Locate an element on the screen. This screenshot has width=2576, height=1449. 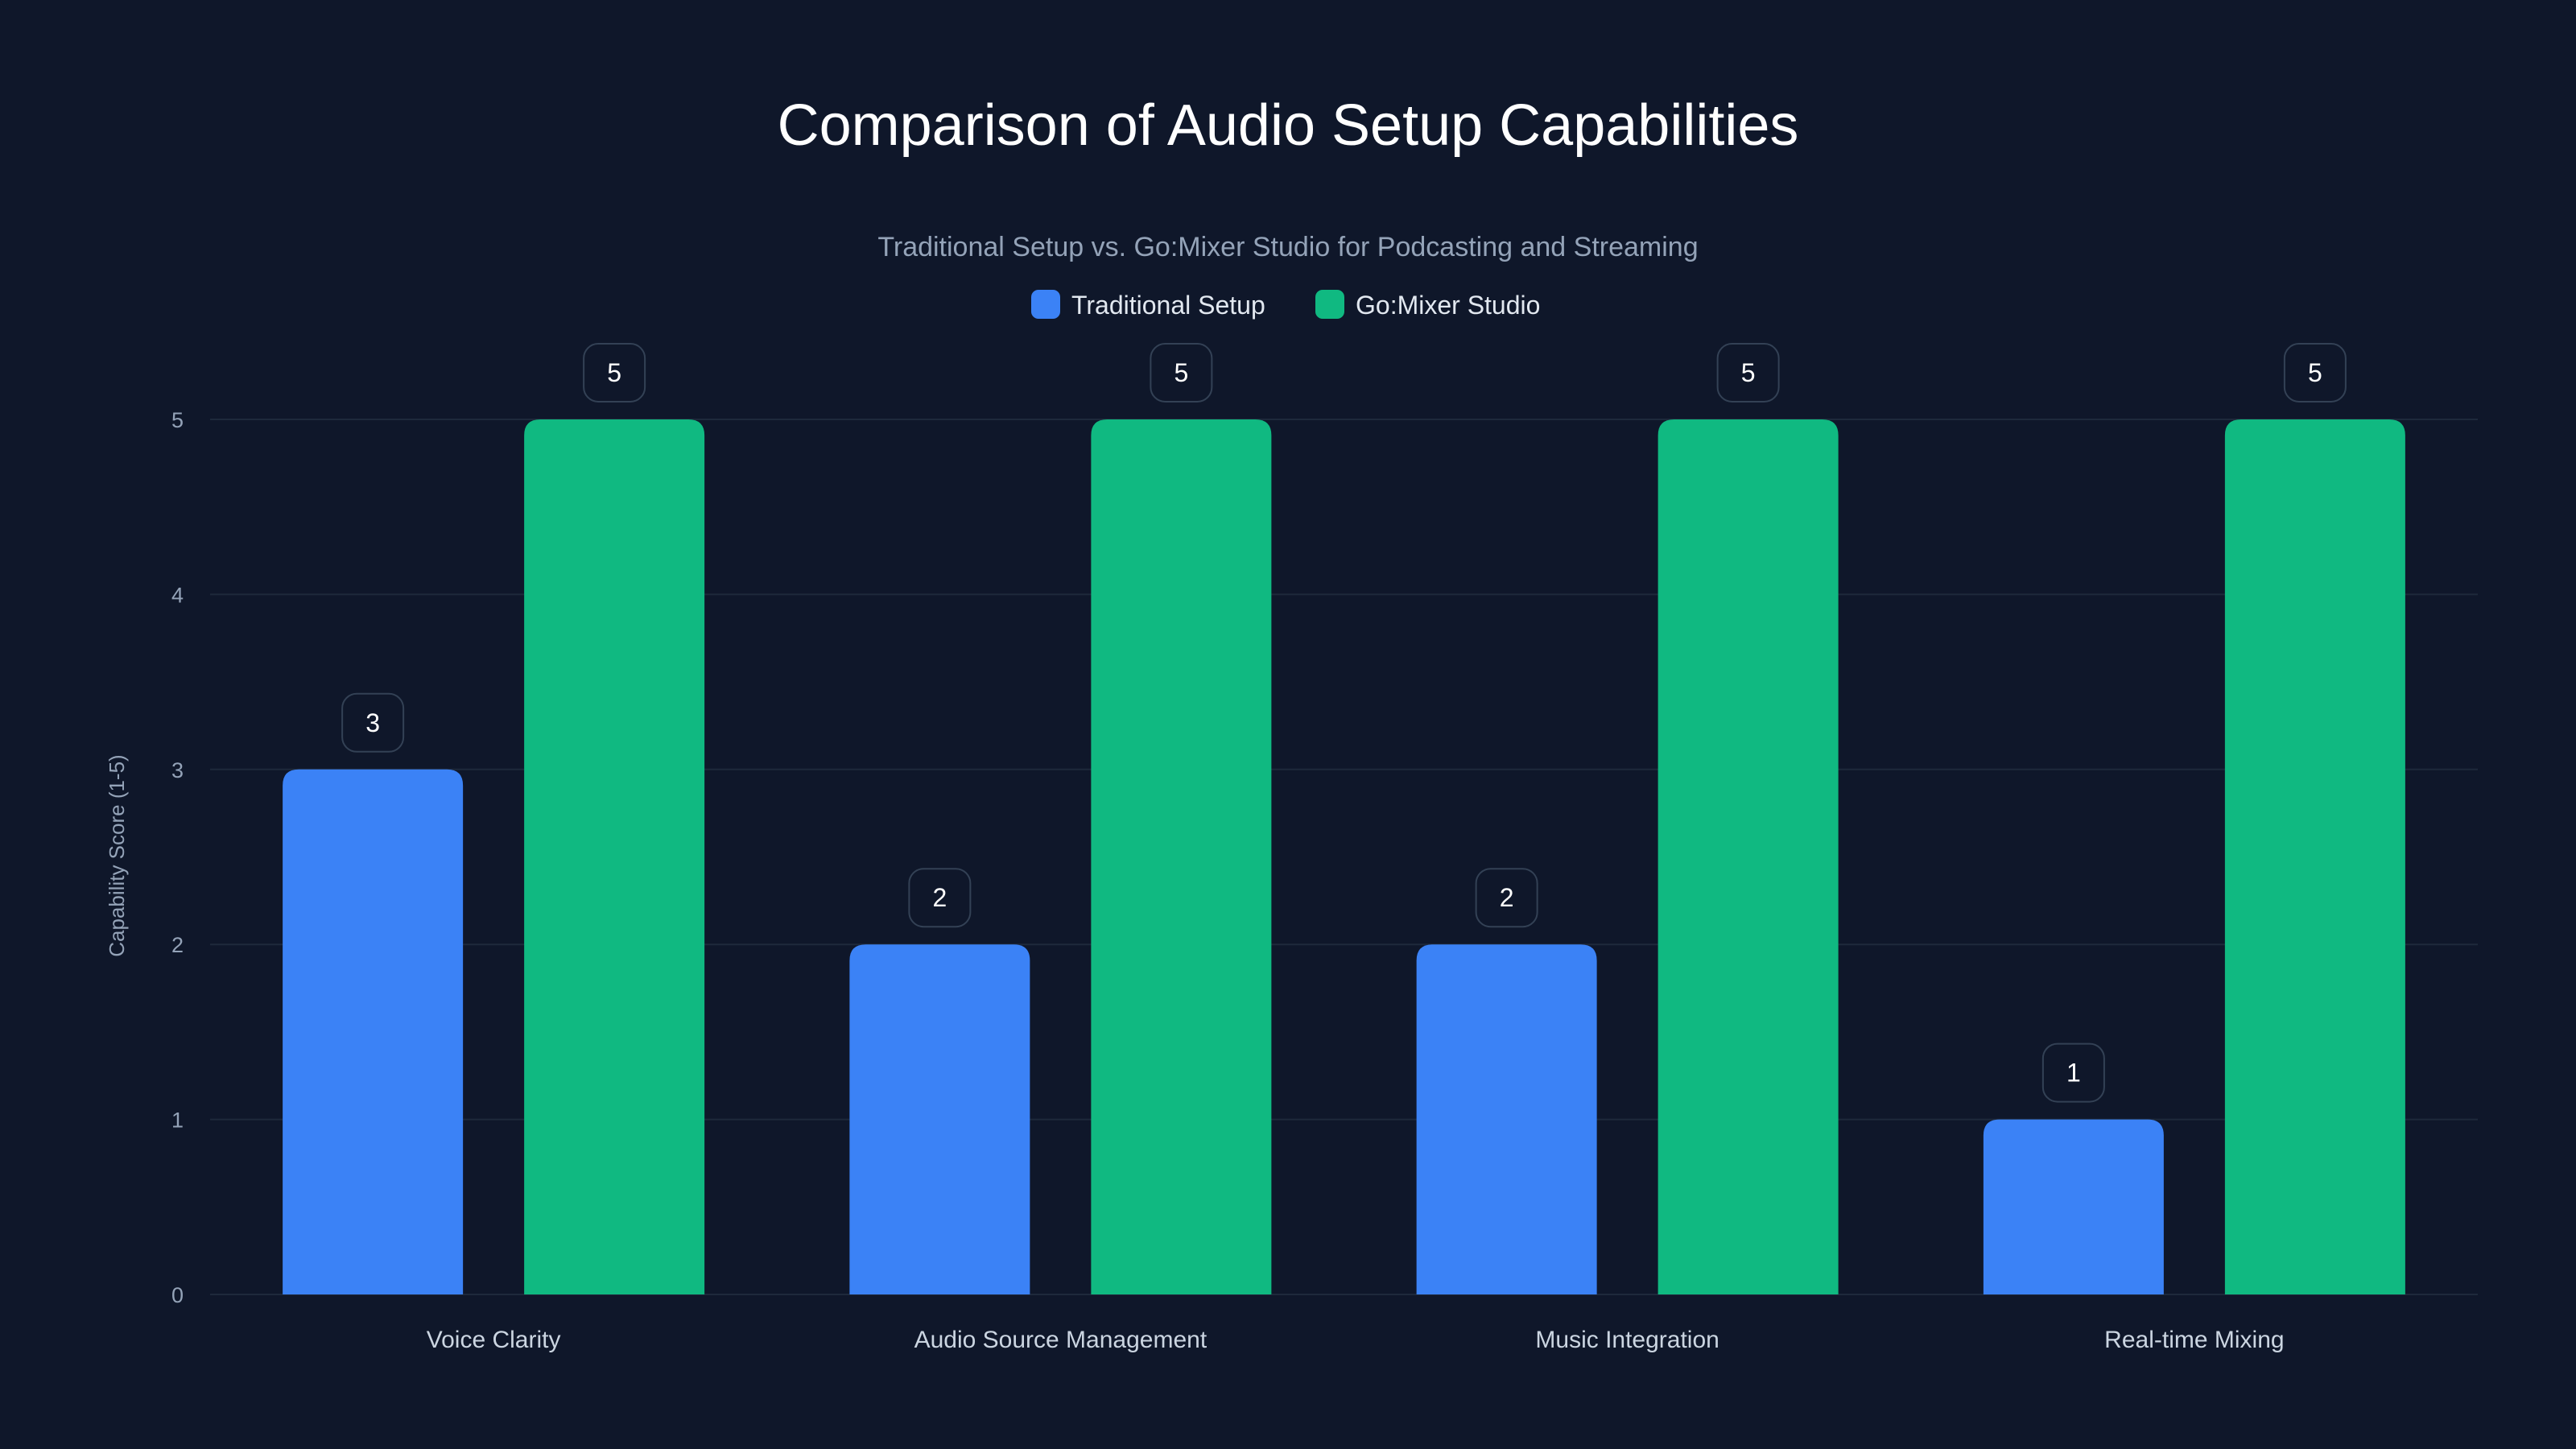
legend-item-gomixer: Go:Mixer Studio is located at coordinates (1427, 305).